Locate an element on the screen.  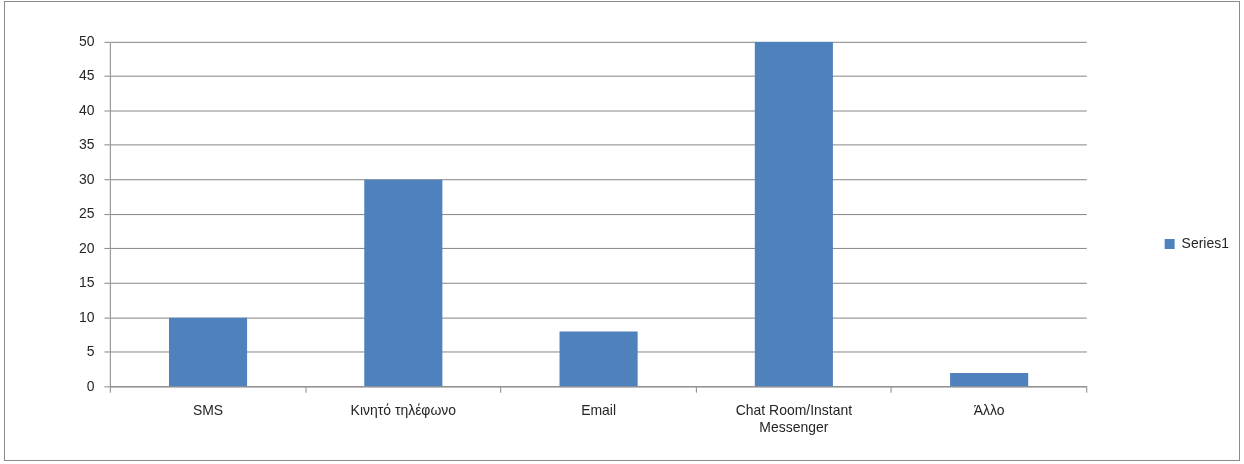
y-tick-label: 30 is located at coordinates (86, 178).